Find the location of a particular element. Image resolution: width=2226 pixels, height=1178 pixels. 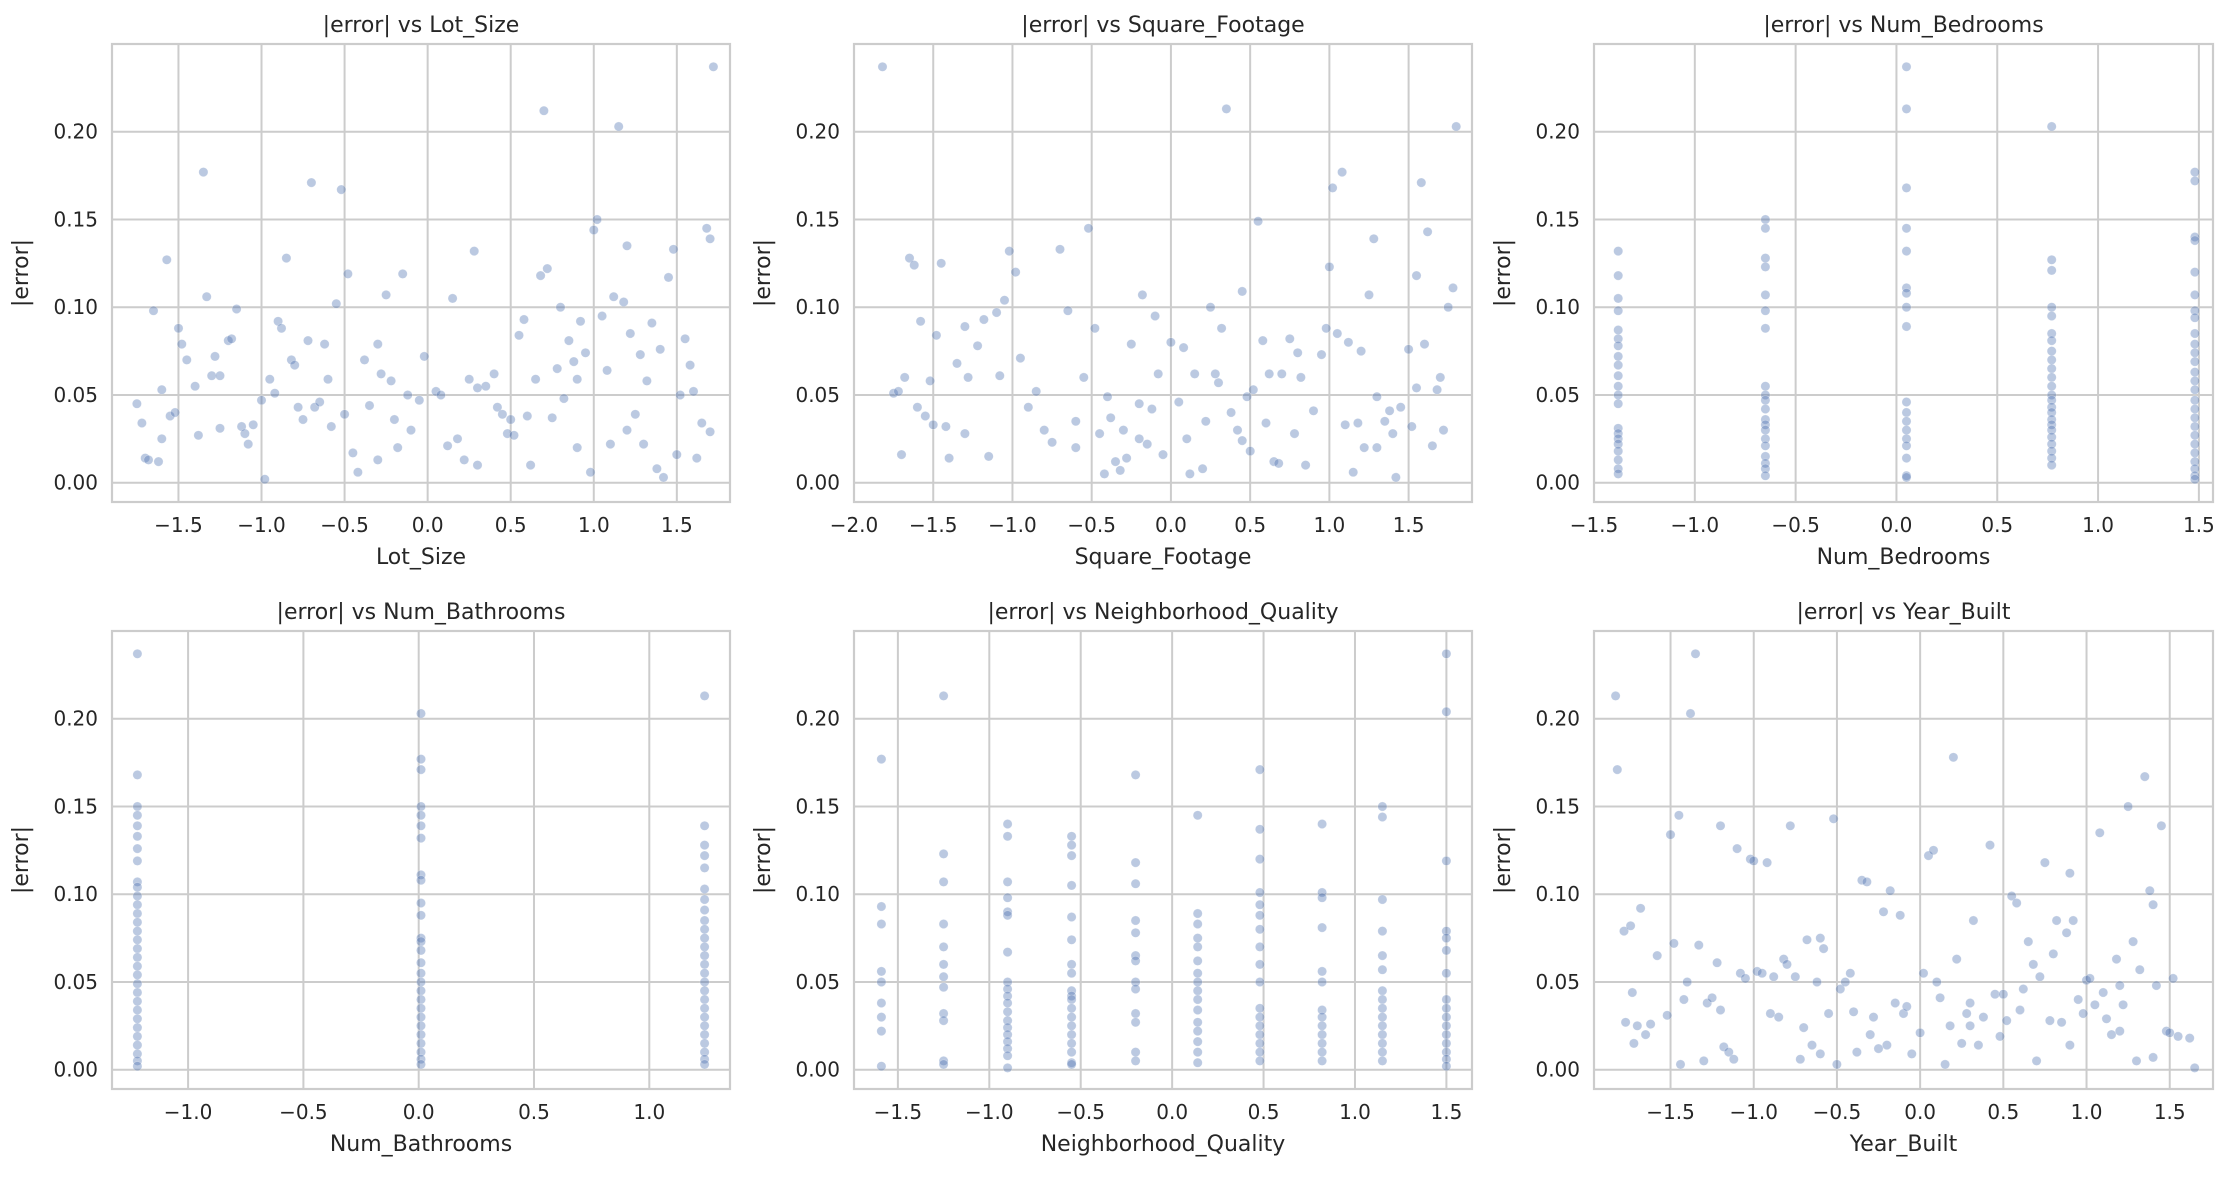

y-tick-label: 0.15 is located at coordinates (75, 219).